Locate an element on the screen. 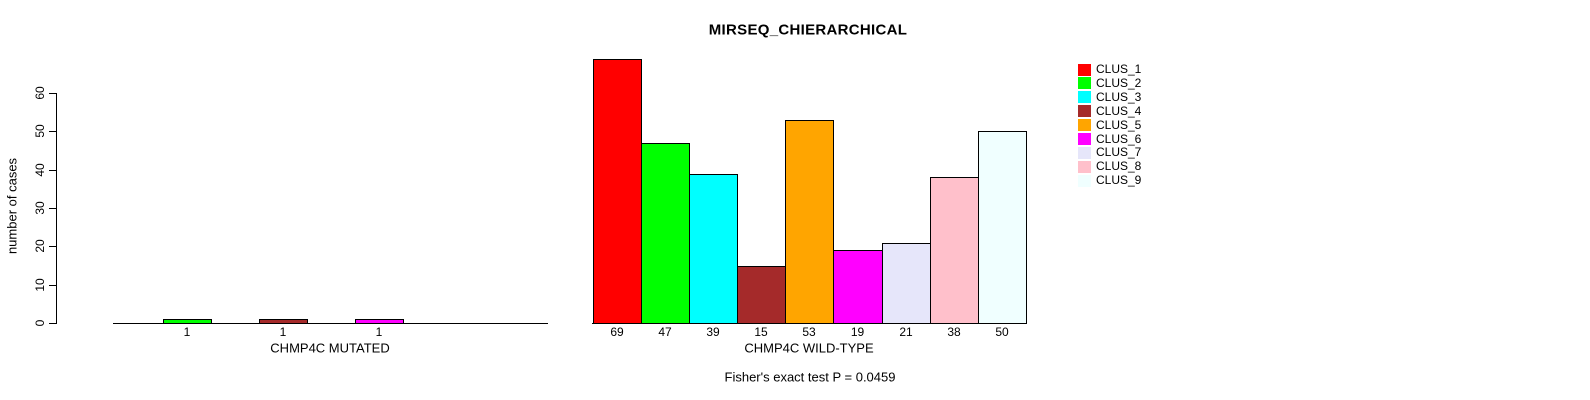 This screenshot has width=1590, height=400. legend-item-CLUS_3: CLUS_3 is located at coordinates (1110, 96).